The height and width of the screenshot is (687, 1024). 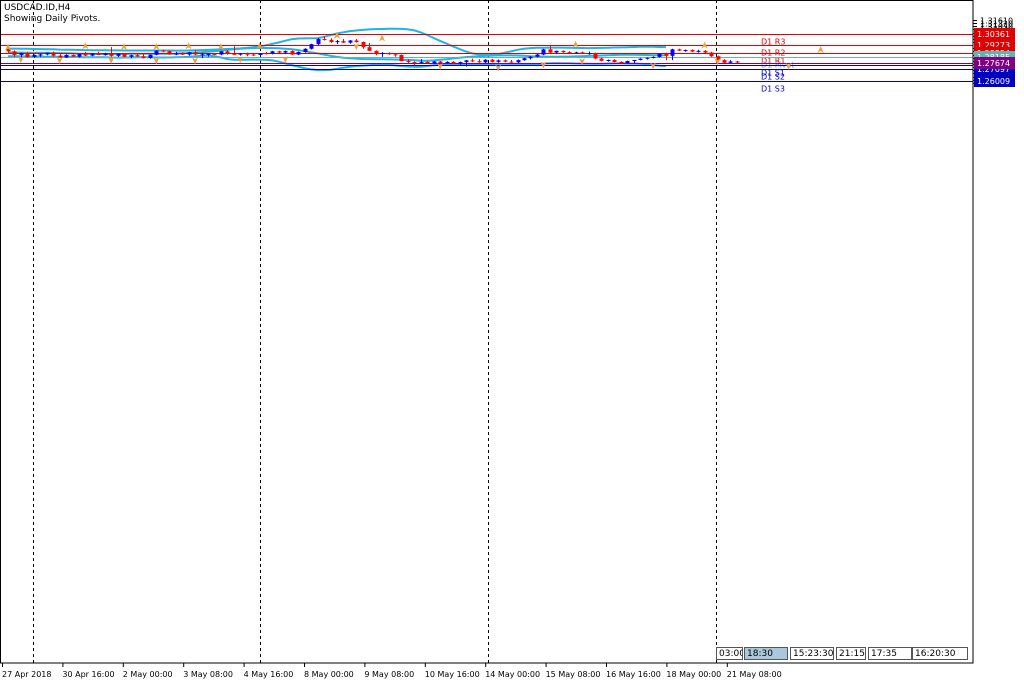 I want to click on x-tick-label: 15 May 08:00, so click(x=573, y=674).